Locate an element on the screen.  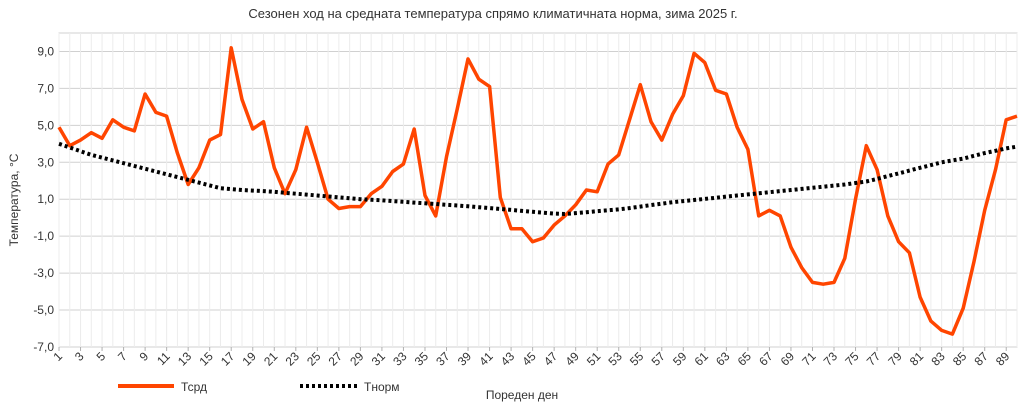
x-tick-label: 35 is located at coordinates (422, 359).